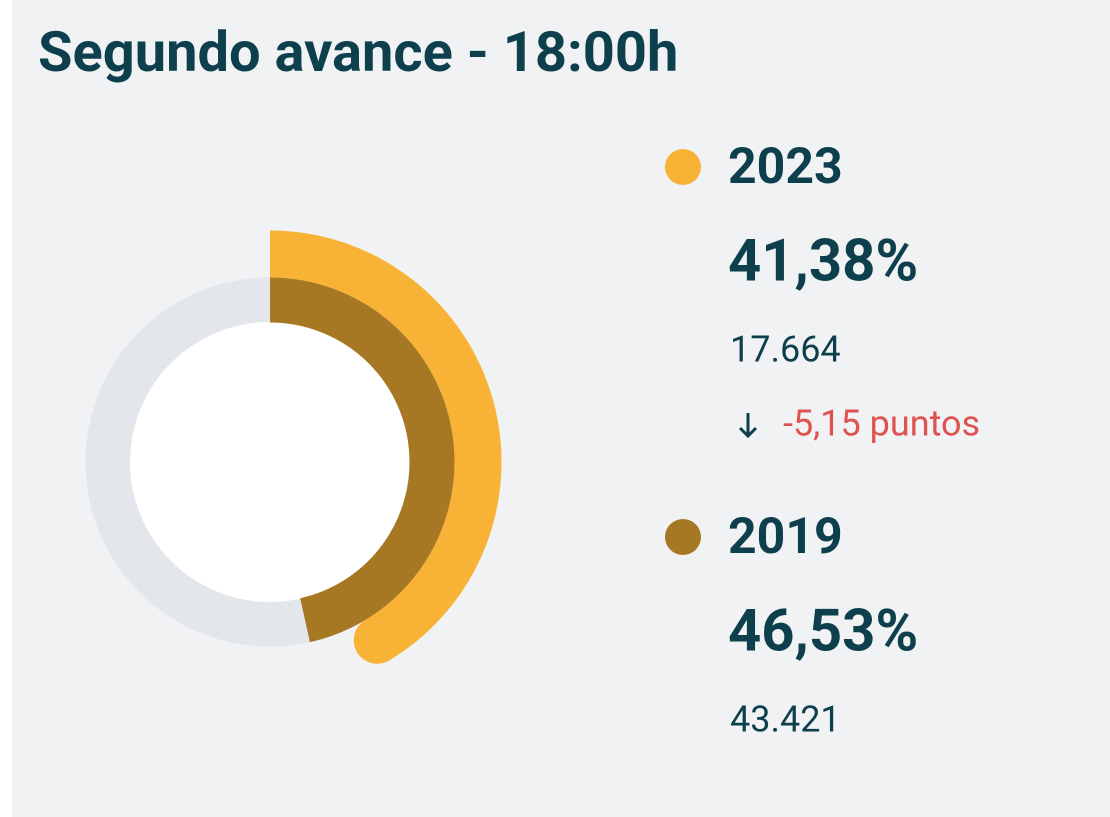 The width and height of the screenshot is (1110, 817). What do you see at coordinates (785, 537) in the screenshot?
I see `legend-name: 2019` at bounding box center [785, 537].